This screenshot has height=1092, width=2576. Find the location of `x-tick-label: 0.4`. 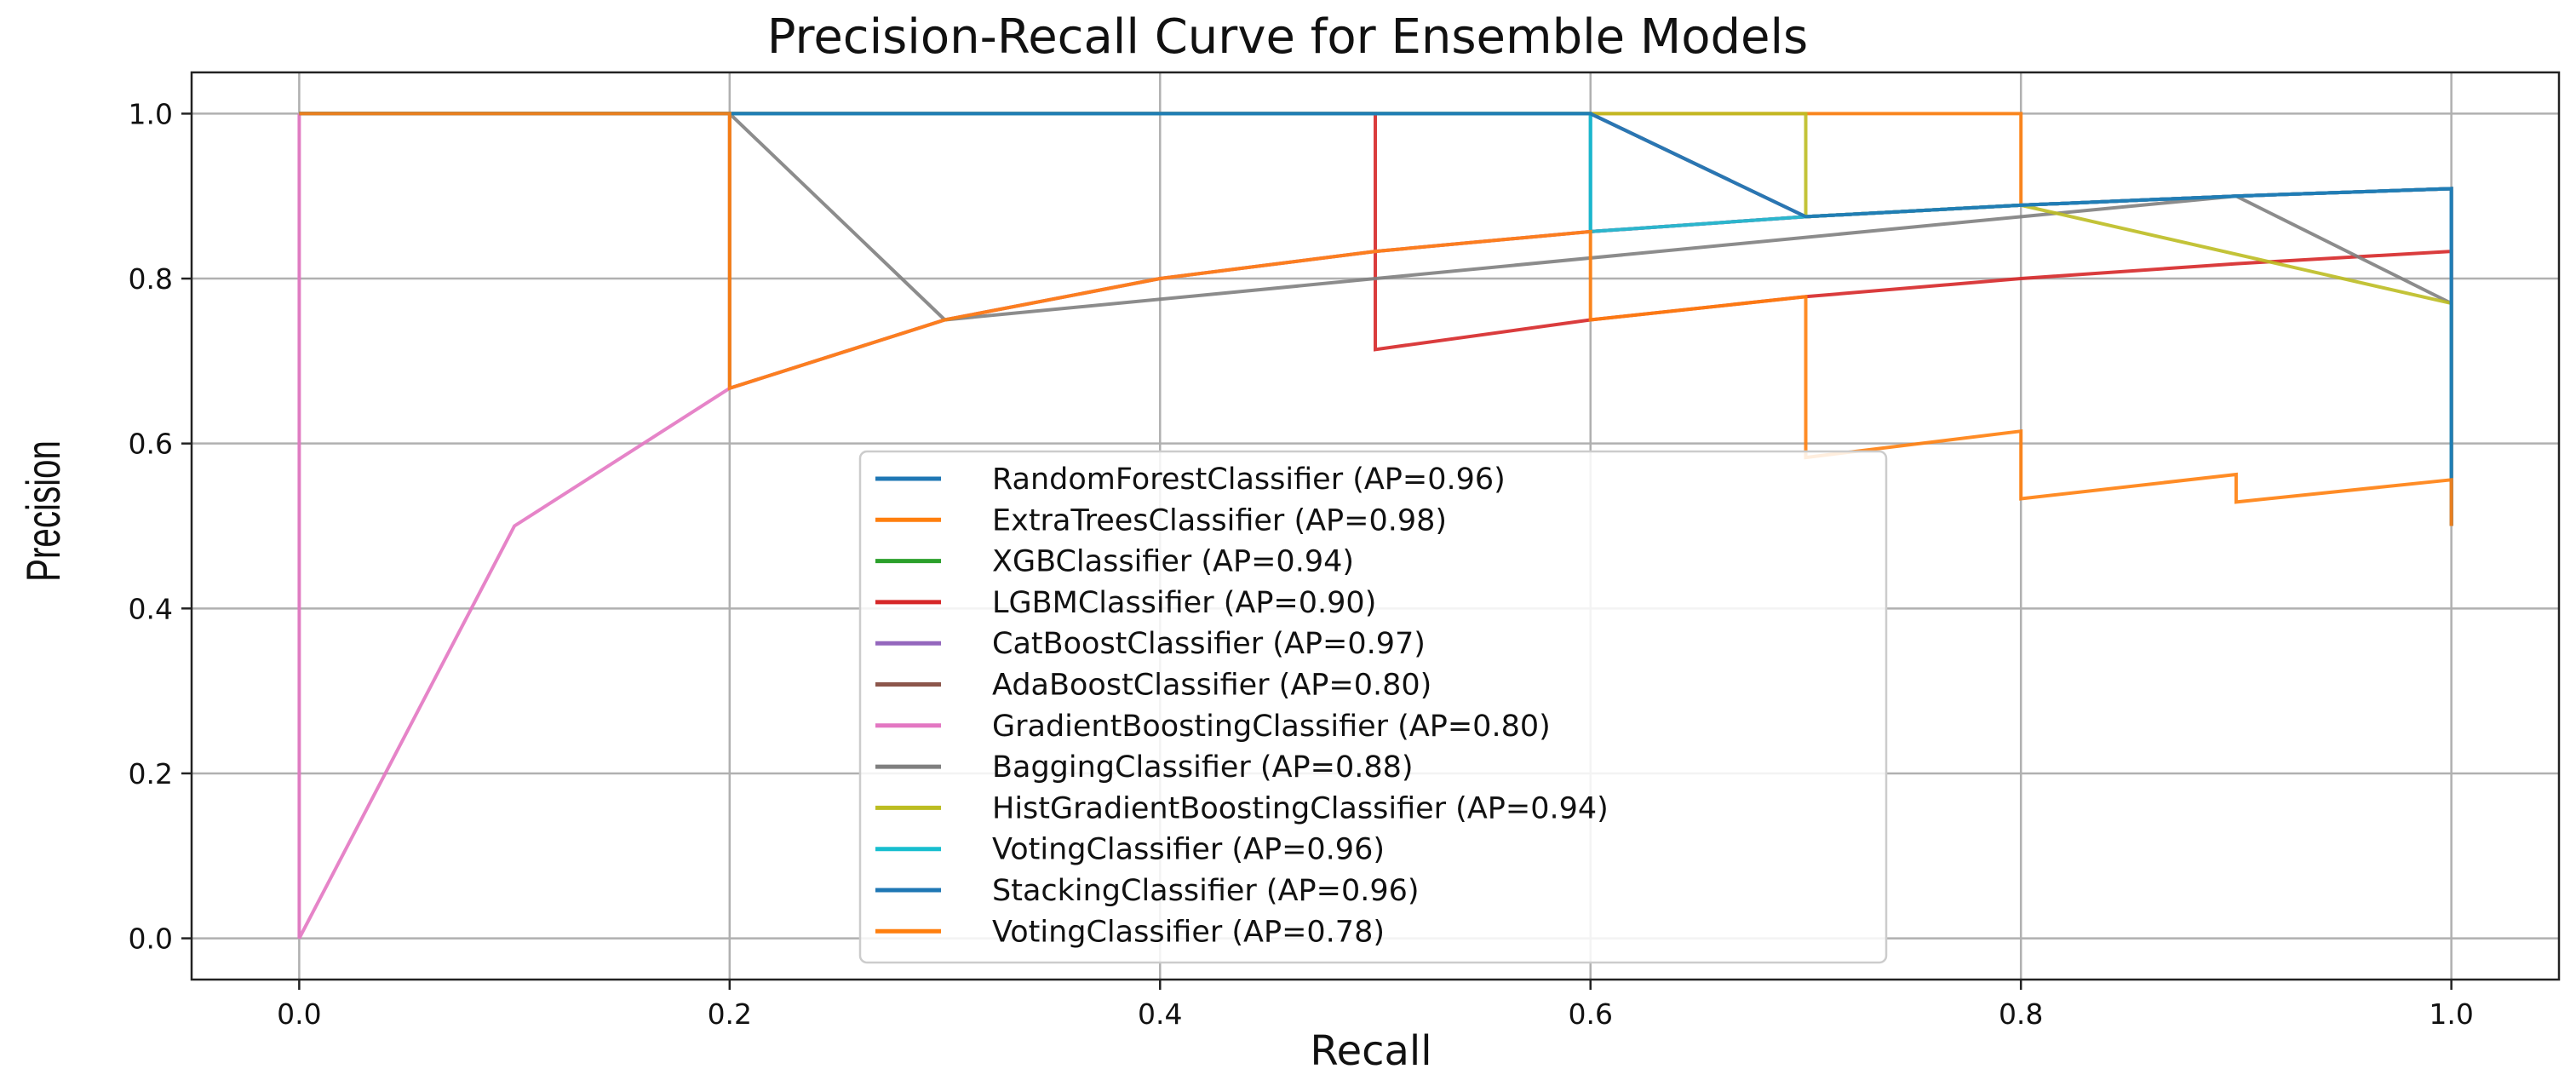

x-tick-label: 0.4 is located at coordinates (1160, 1014).